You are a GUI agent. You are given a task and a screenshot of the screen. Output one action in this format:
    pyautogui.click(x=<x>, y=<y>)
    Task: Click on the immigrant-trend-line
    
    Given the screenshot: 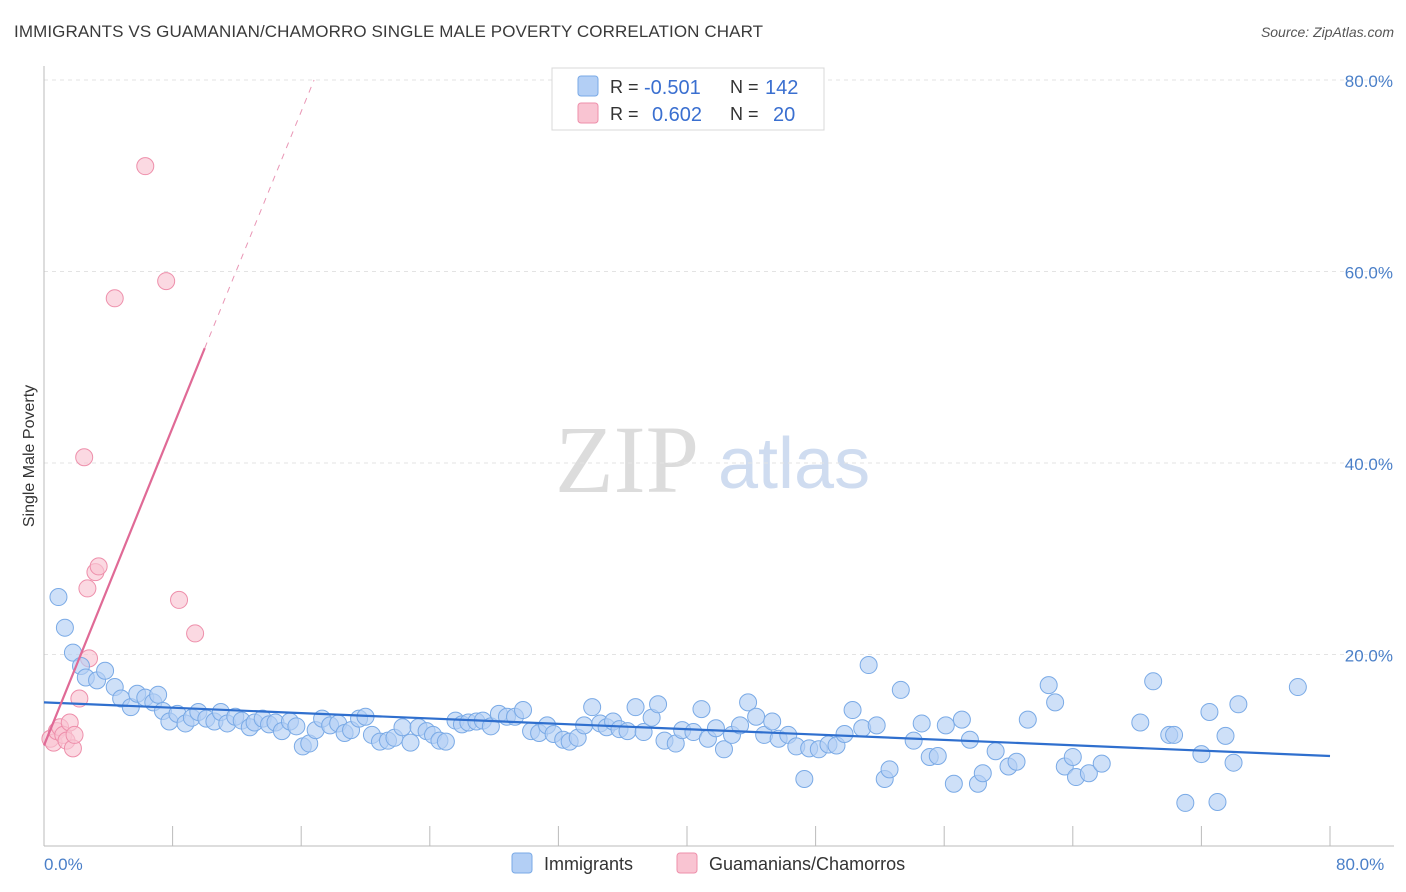 What is the action you would take?
    pyautogui.click(x=687, y=729)
    